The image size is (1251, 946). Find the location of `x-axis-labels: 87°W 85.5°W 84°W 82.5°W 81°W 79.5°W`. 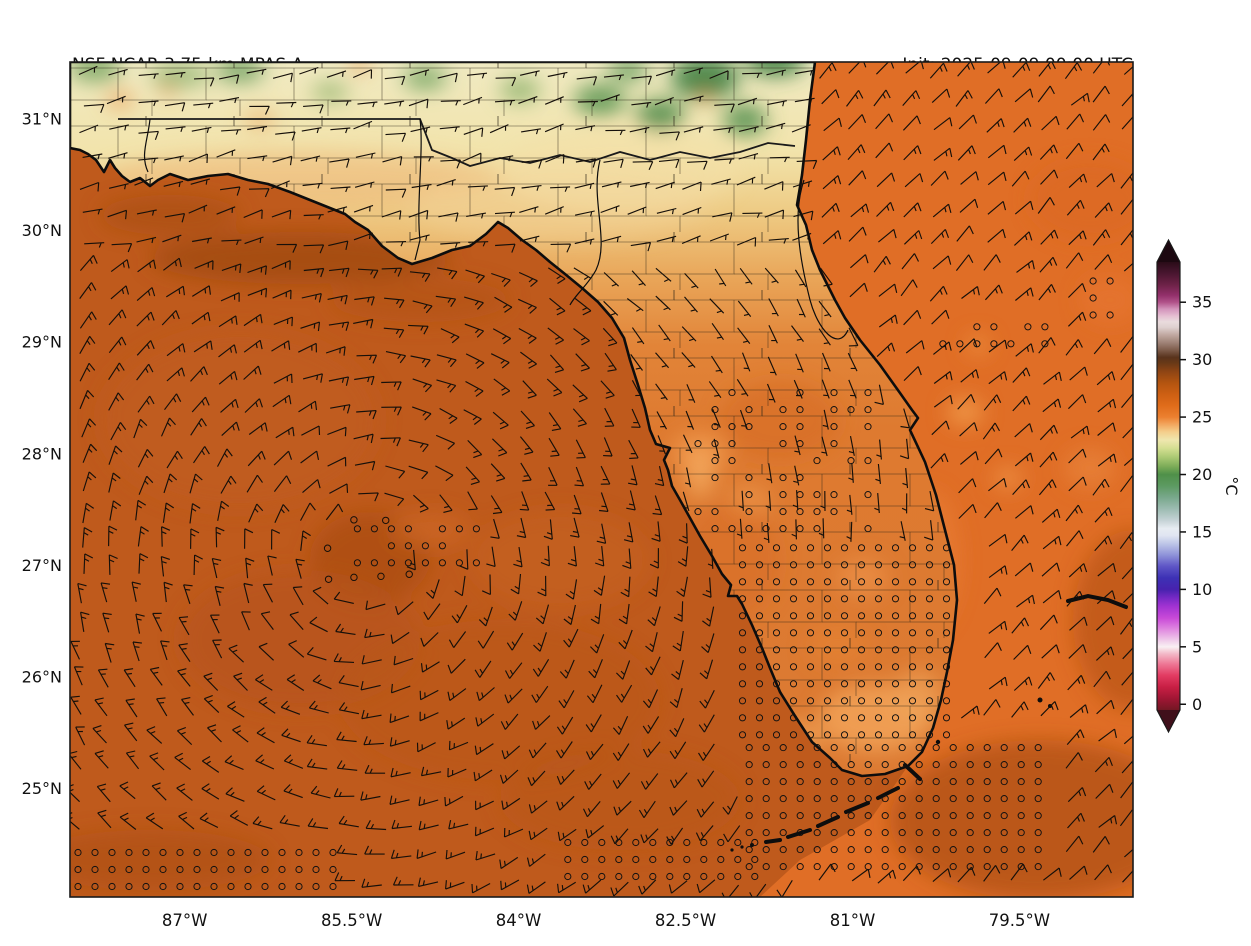

x-axis-labels: 87°W 85.5°W 84°W 82.5°W 81°W 79.5°W is located at coordinates (606, 920).